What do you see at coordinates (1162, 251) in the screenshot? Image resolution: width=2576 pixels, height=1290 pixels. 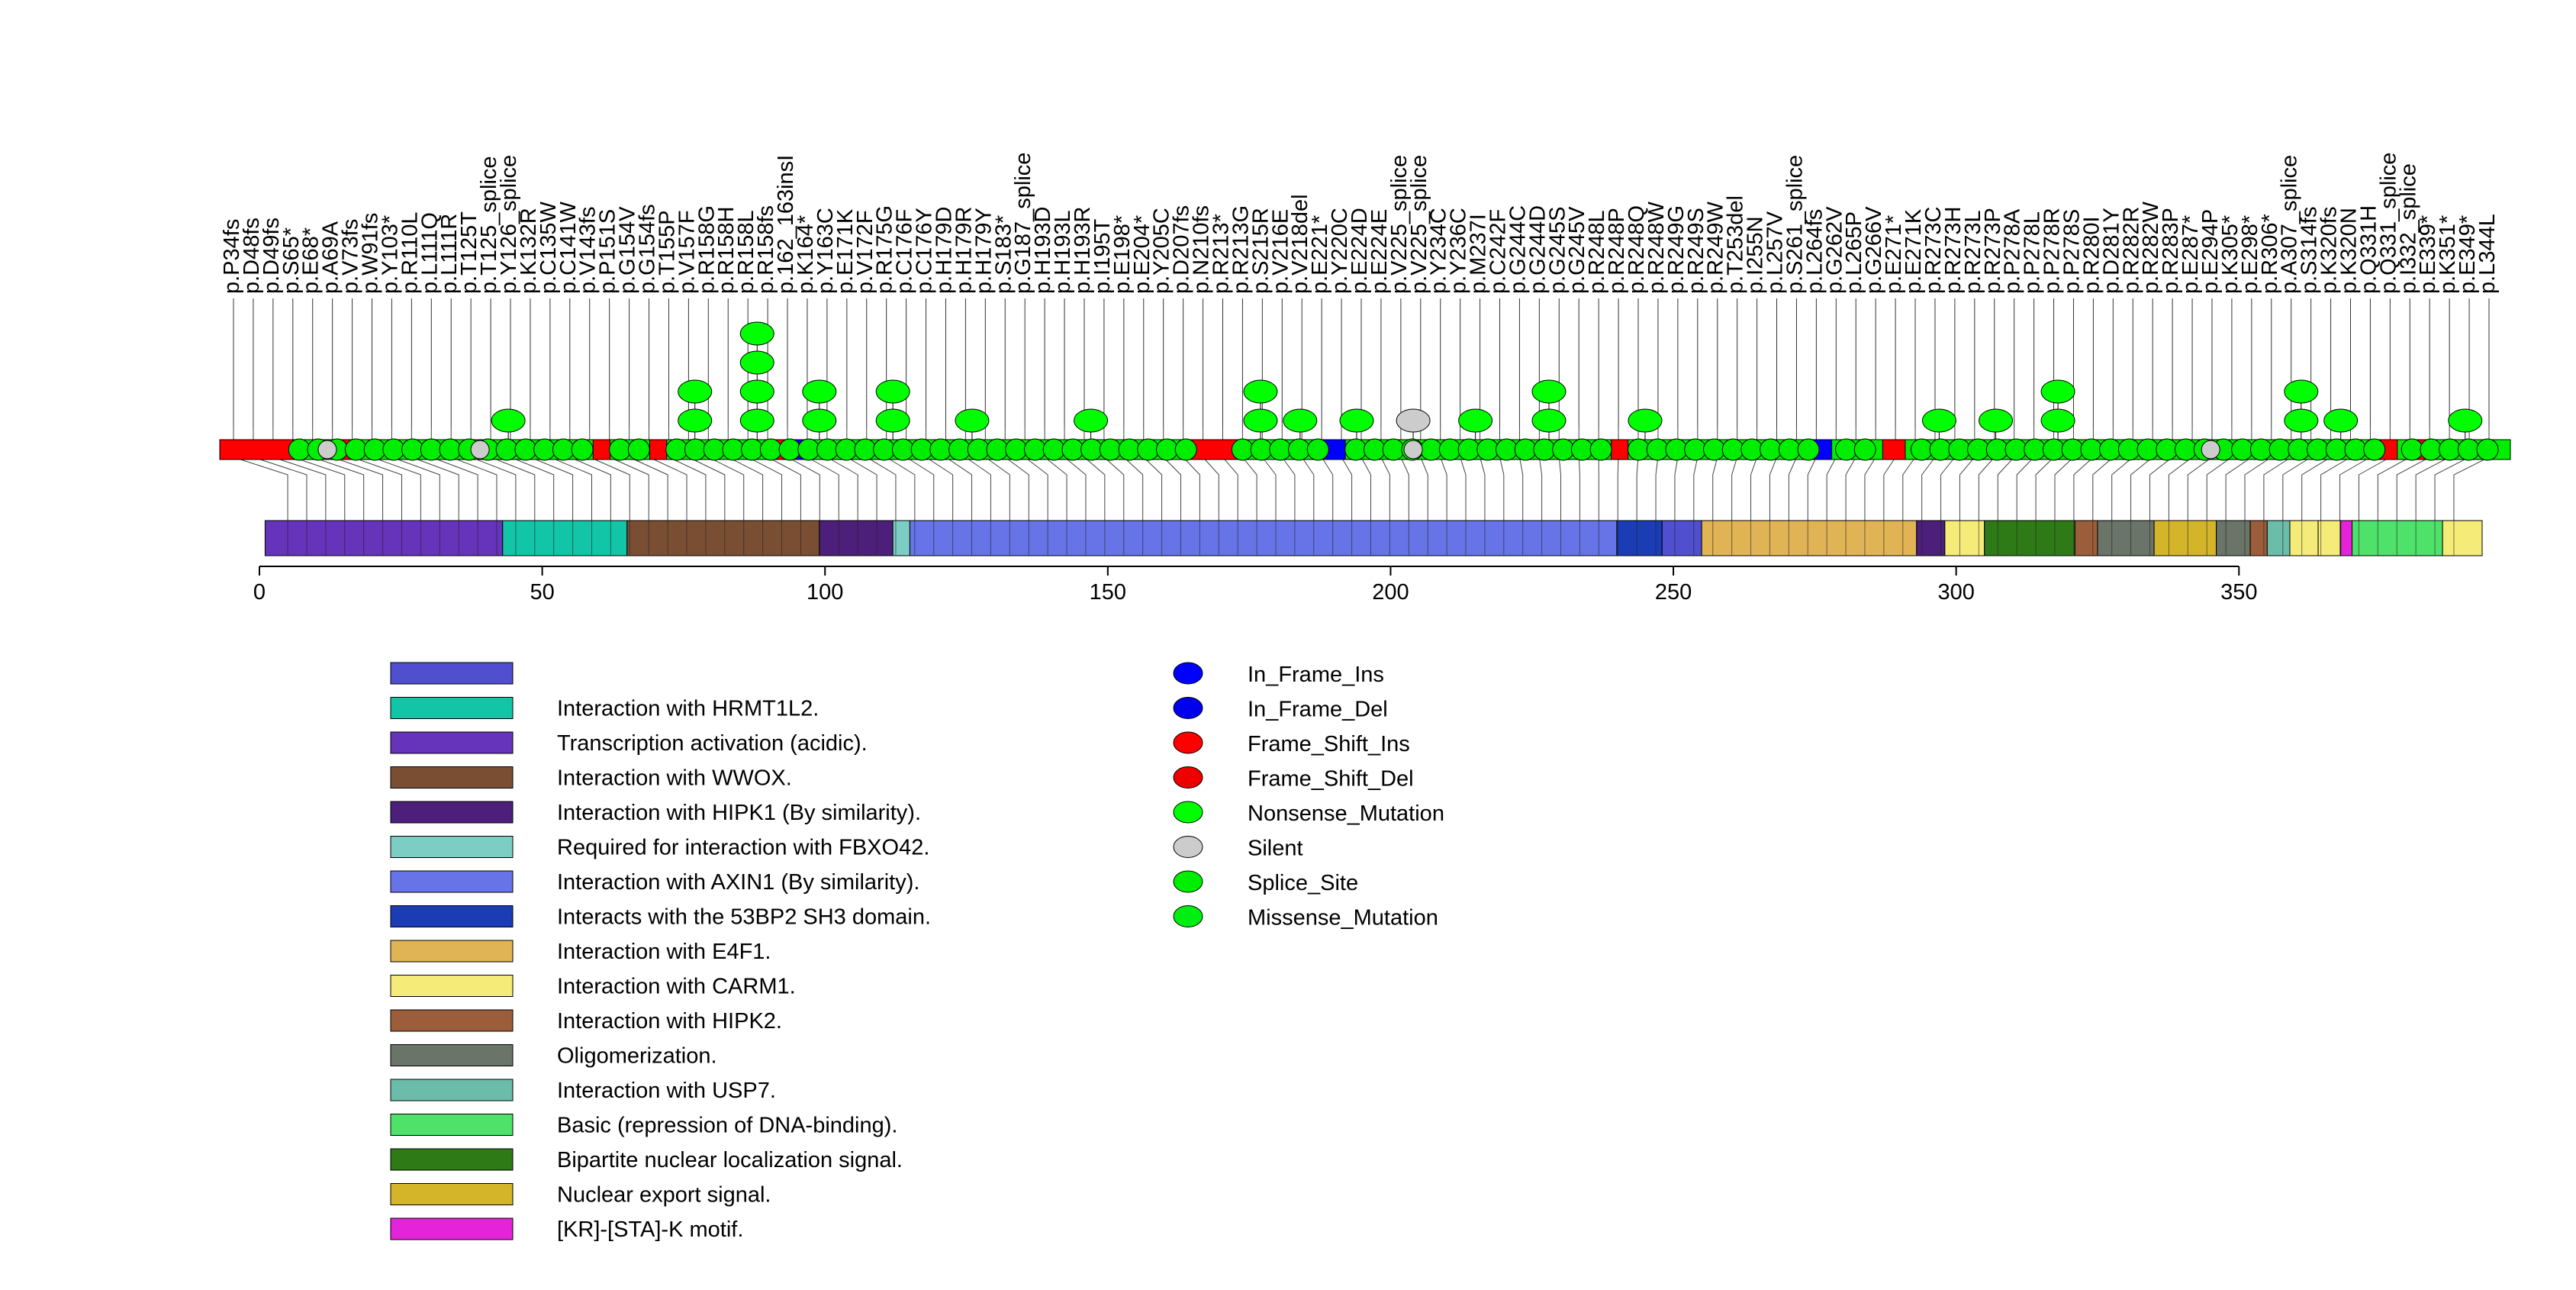 I see `mutation-label: p.Y205C` at bounding box center [1162, 251].